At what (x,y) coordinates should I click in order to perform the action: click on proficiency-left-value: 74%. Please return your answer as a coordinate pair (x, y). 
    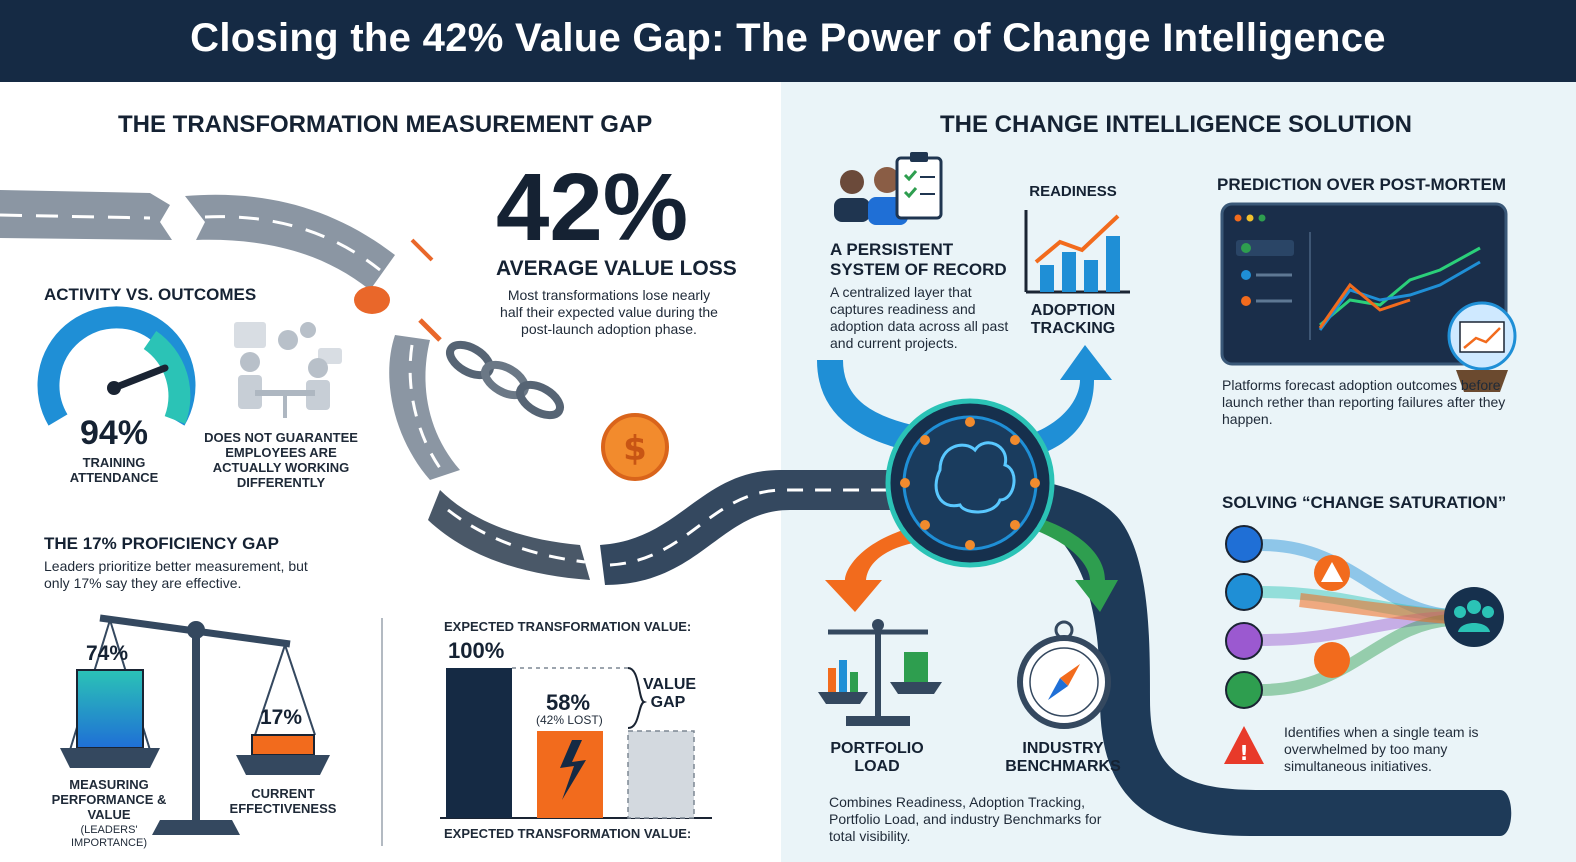
    Looking at the image, I should click on (107, 653).